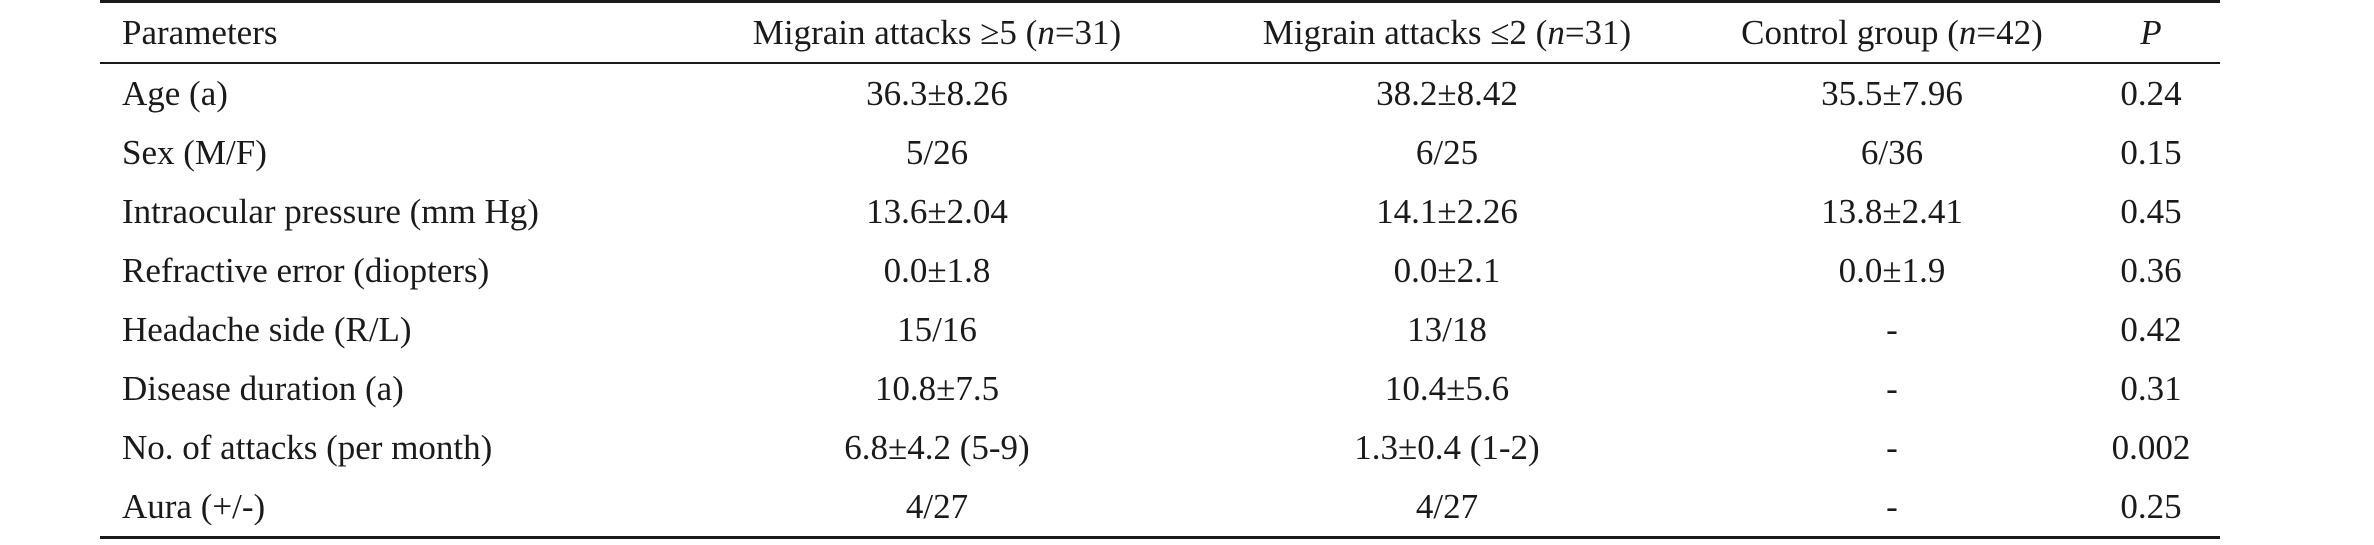 The image size is (2374, 545). What do you see at coordinates (2151, 152) in the screenshot?
I see `cell-p-value: 0.15` at bounding box center [2151, 152].